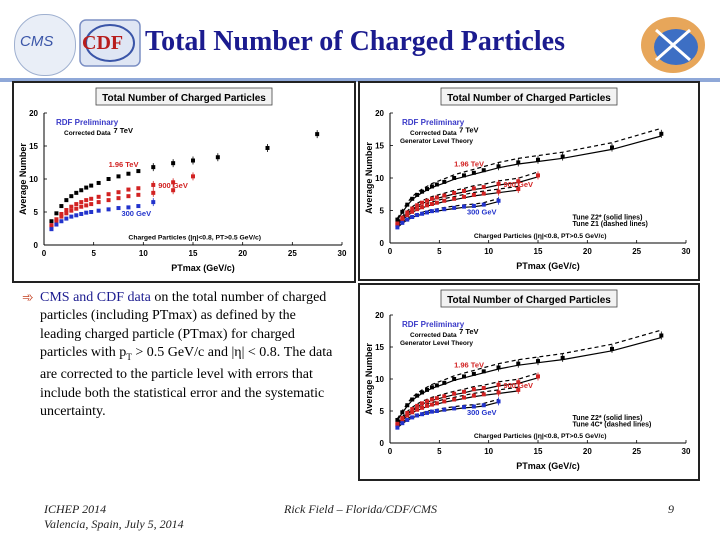 This screenshot has width=720, height=540. What do you see at coordinates (379, 347) in the screenshot?
I see `y-tick-label: 15` at bounding box center [379, 347].